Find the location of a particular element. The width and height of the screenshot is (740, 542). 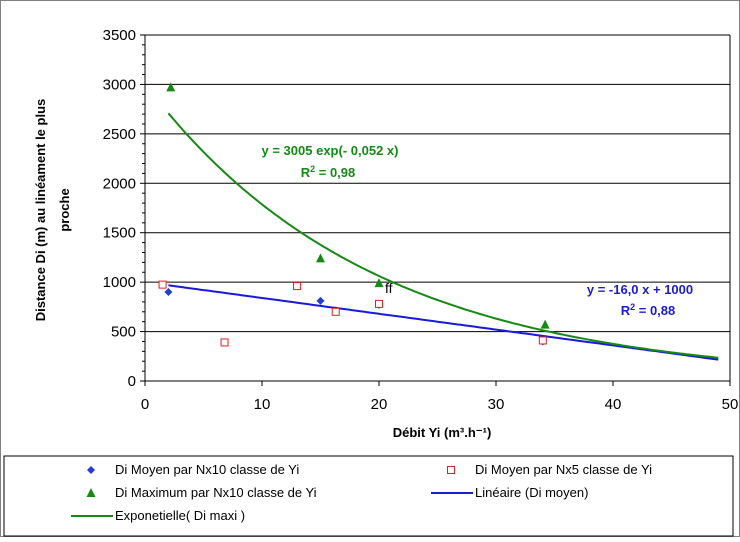

x-tick-label: 40 is located at coordinates (613, 404).